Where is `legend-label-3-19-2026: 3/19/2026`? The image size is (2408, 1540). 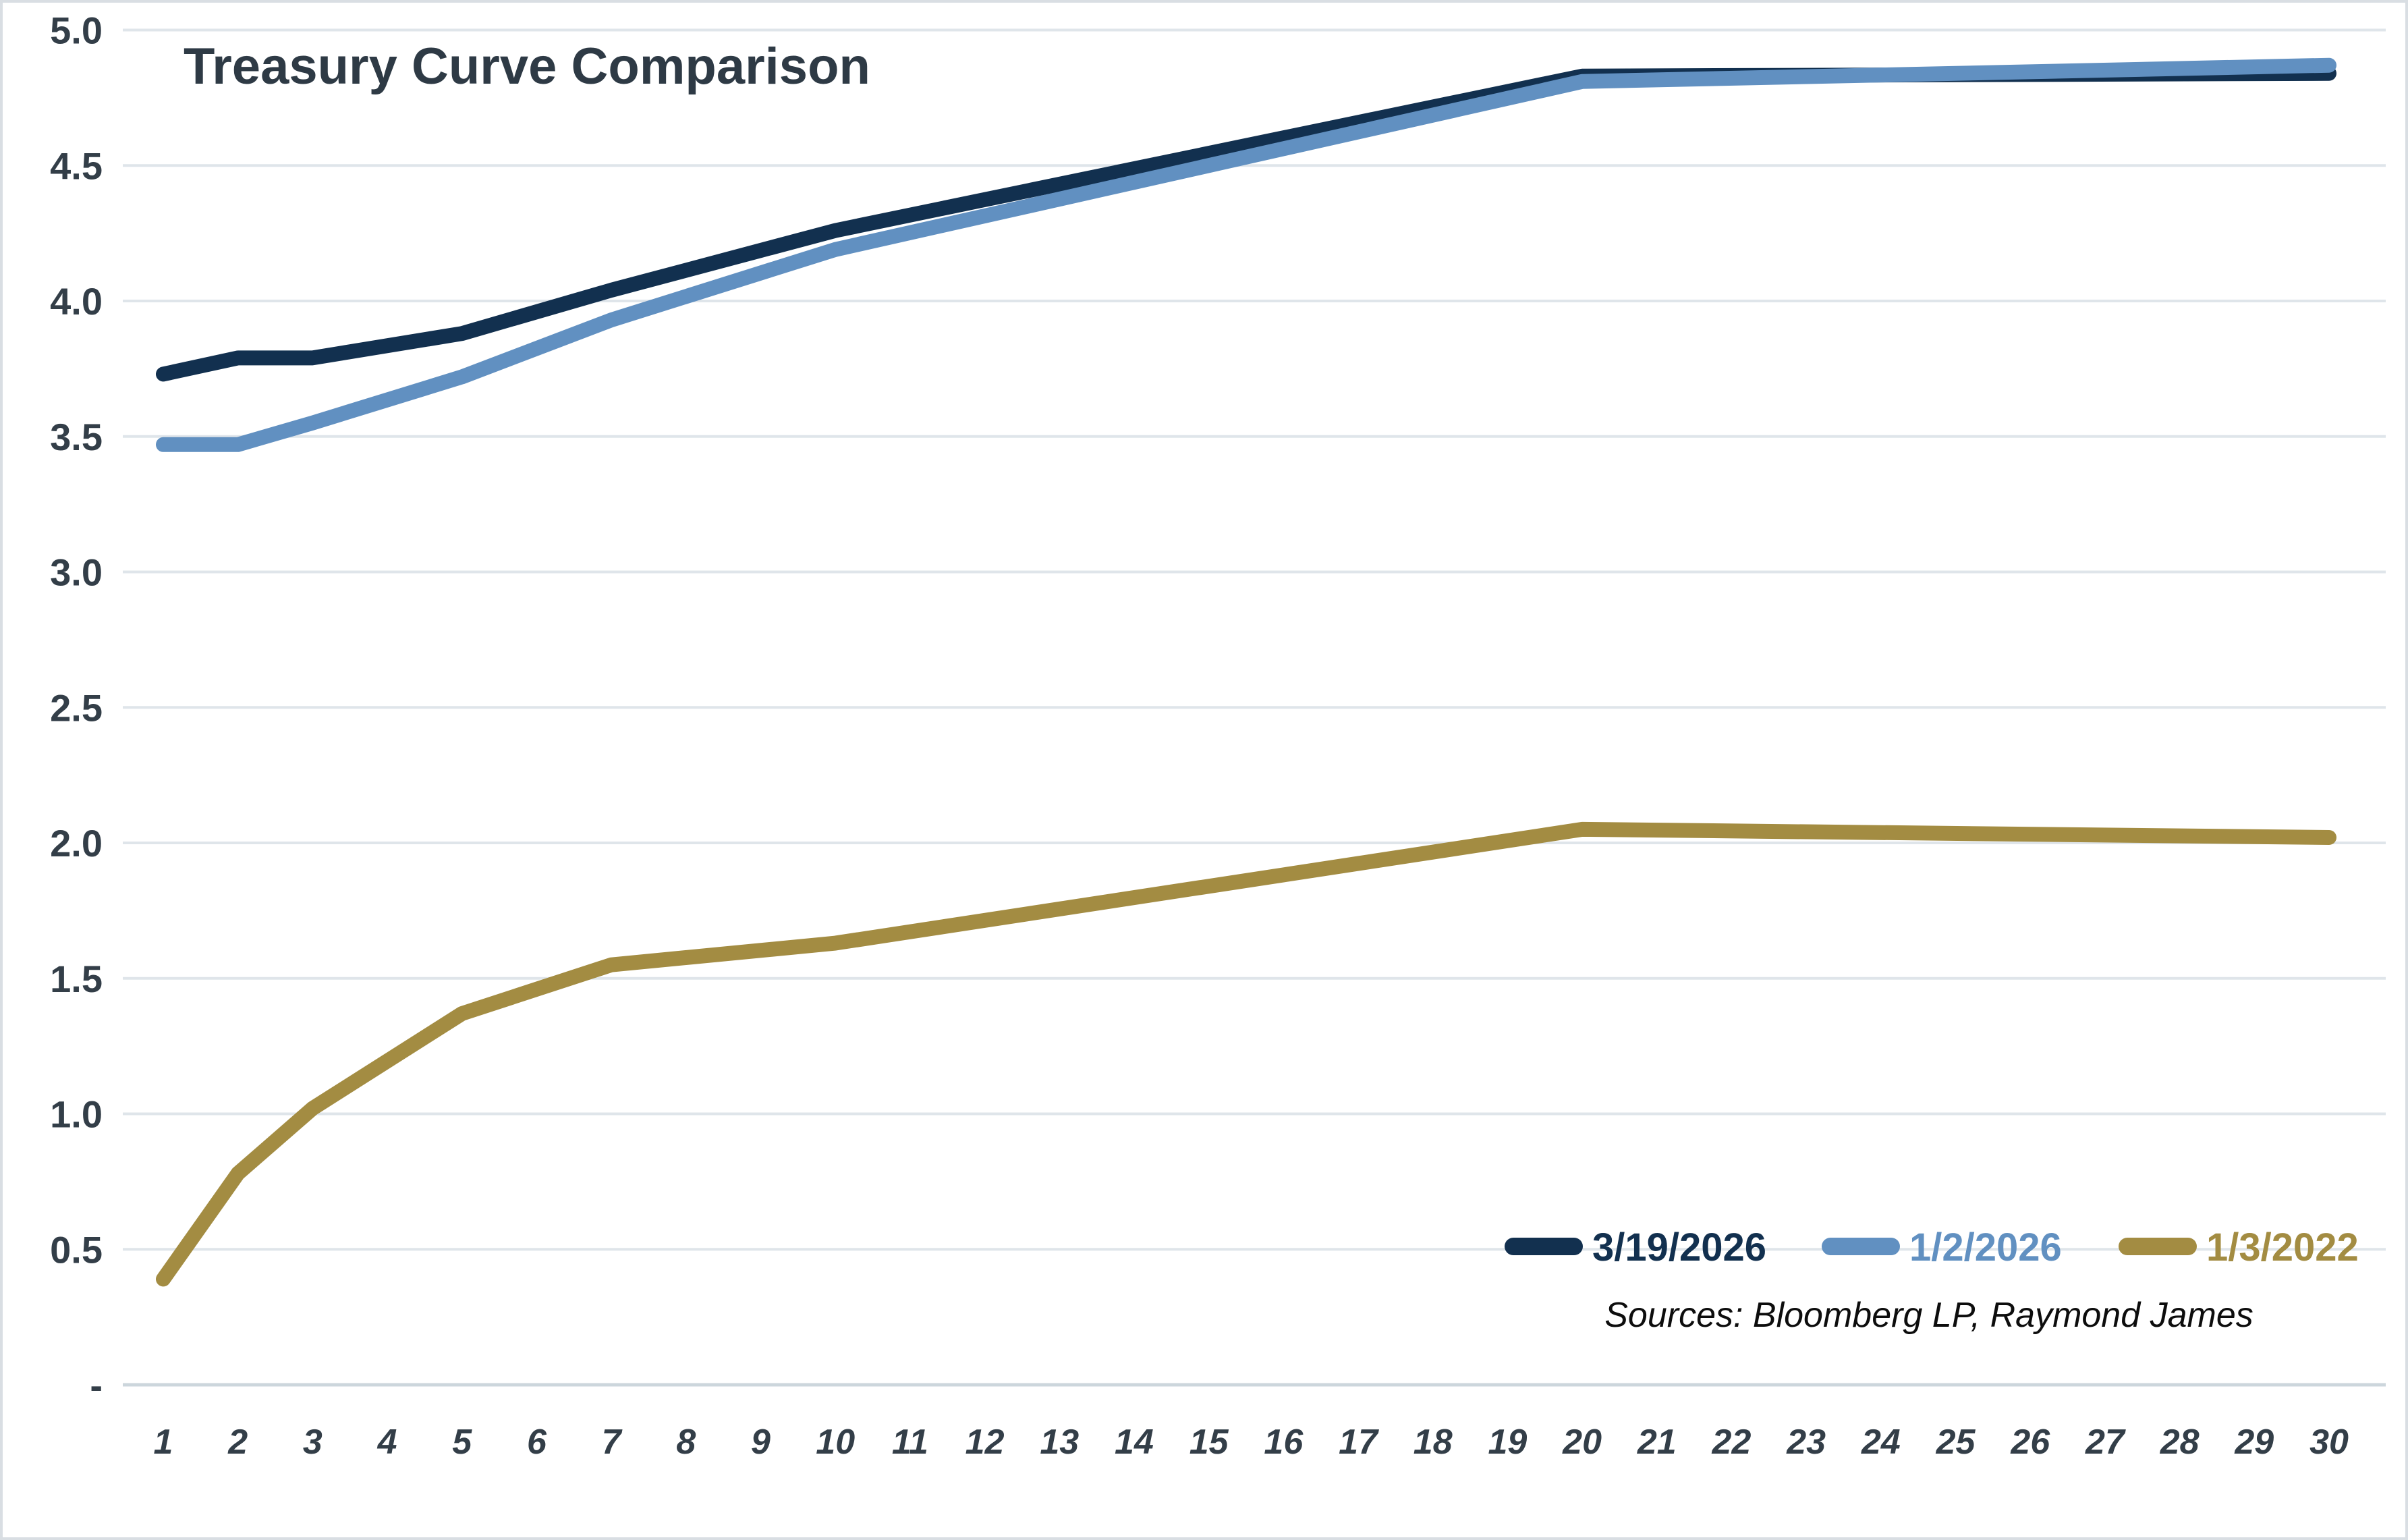 legend-label-3-19-2026: 3/19/2026 is located at coordinates (1679, 1247).